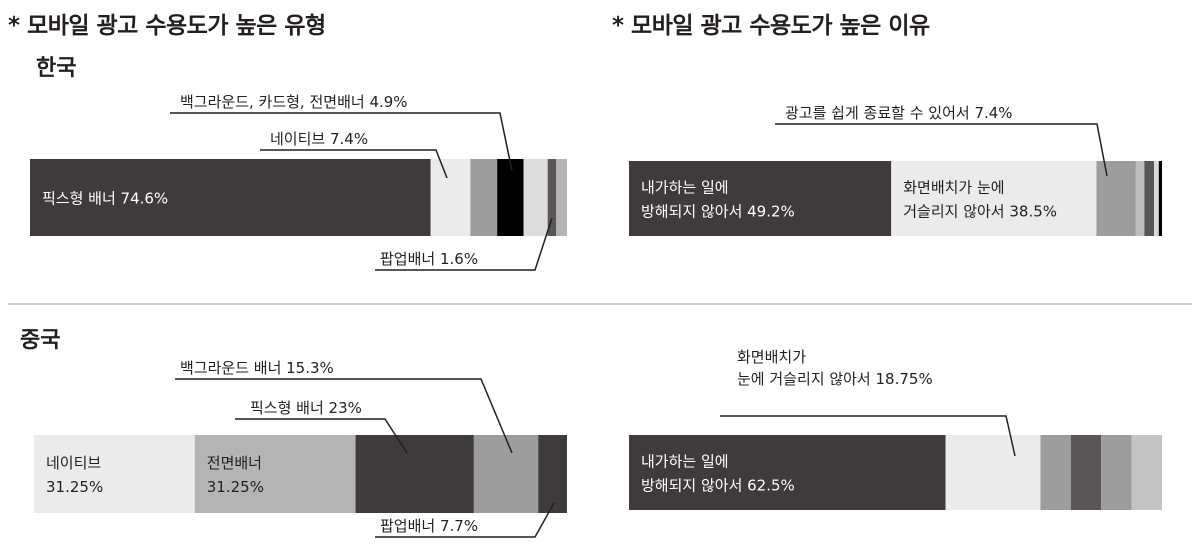  What do you see at coordinates (718, 200) in the screenshot?
I see `segment-label-not-disturbing: 내가하는 일에 방해되지 않아서 49.2%` at bounding box center [718, 200].